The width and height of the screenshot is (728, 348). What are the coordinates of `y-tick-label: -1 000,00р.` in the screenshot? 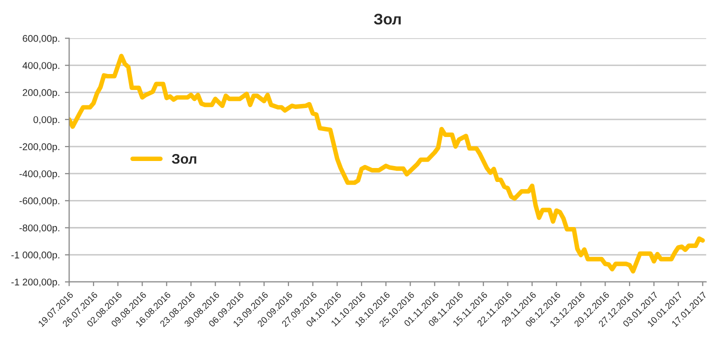 It's located at (35, 256).